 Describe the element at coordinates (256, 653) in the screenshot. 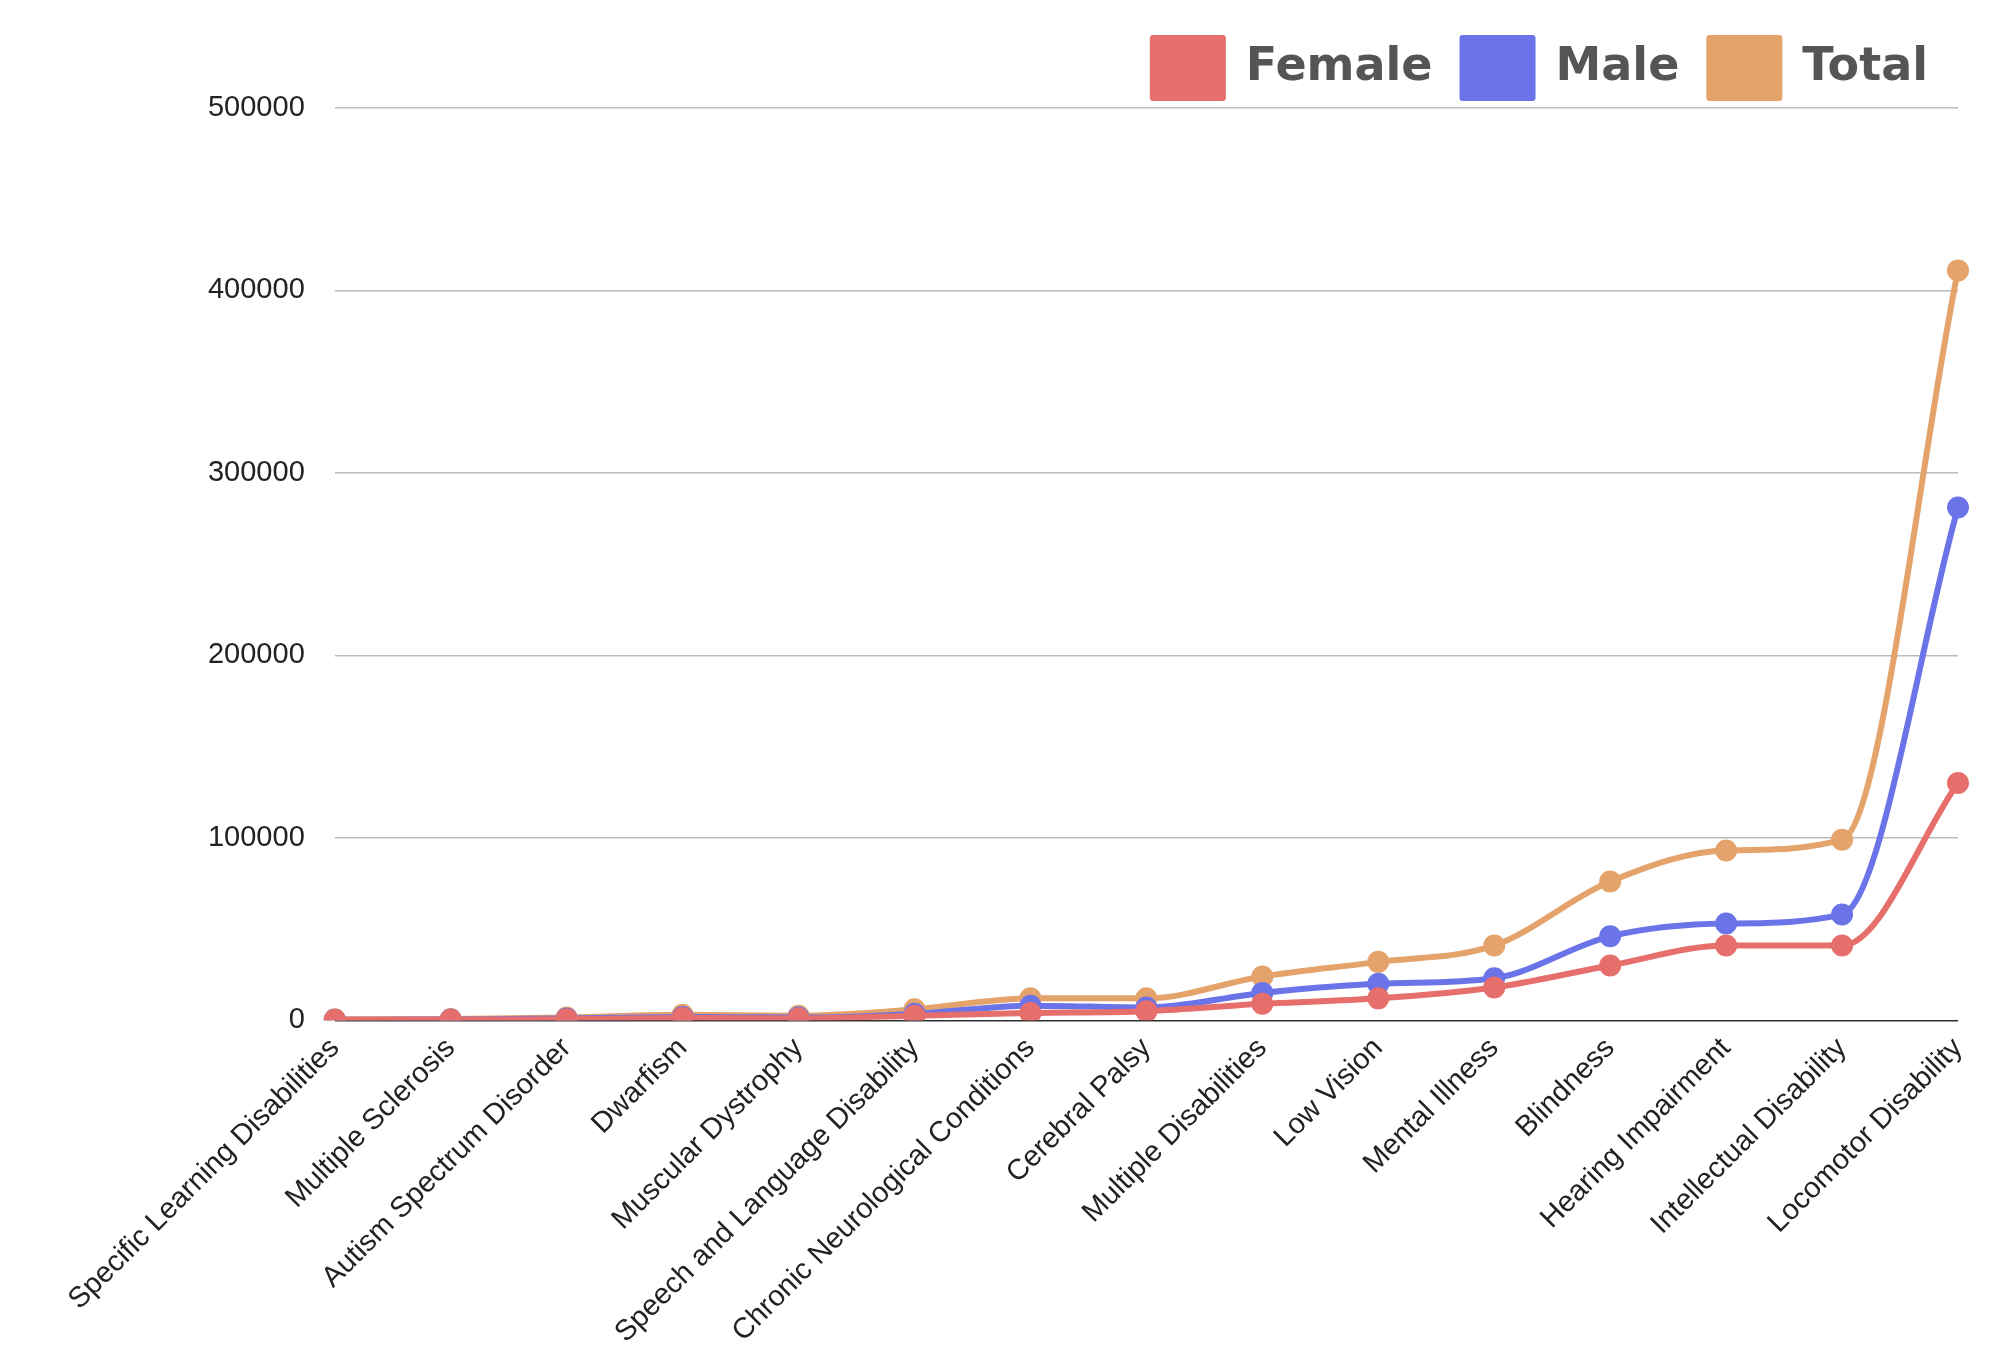

I see `y-tick-label: 200000` at that location.